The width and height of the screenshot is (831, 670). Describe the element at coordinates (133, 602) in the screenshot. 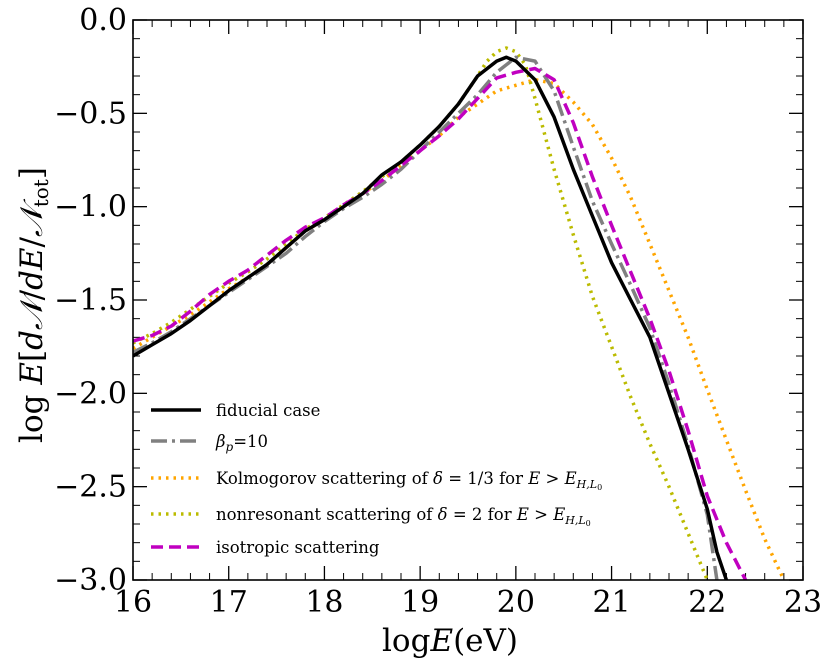

I see `x-tick-label: 16` at that location.